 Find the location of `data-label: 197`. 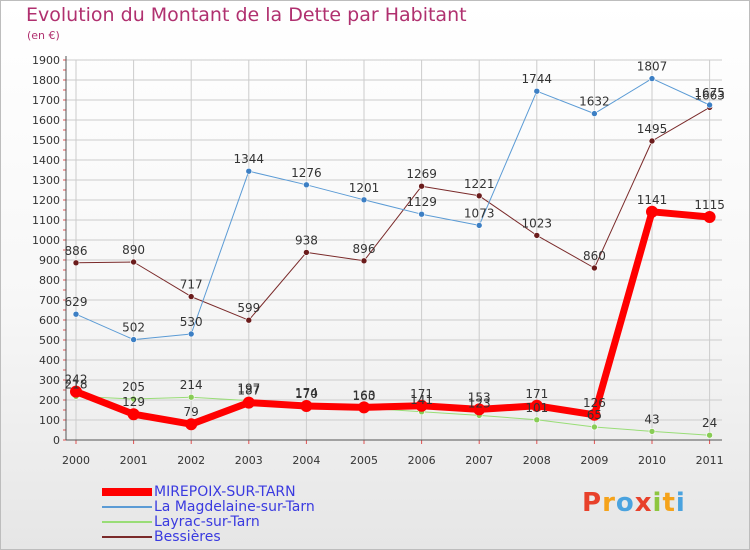

data-label: 197 is located at coordinates (248, 389).